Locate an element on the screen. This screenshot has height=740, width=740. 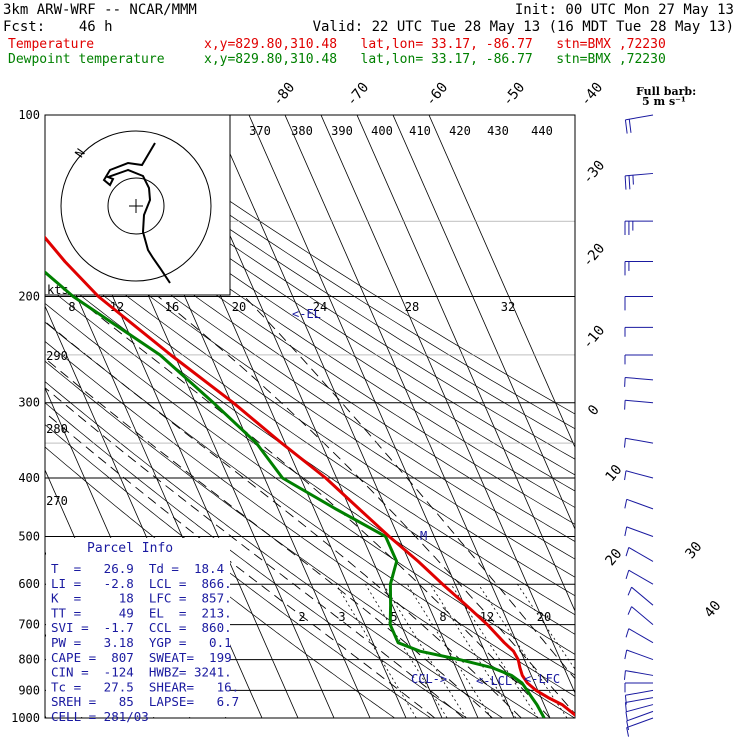
lfc-marker: <-LFC is located at coordinates (542, 679).